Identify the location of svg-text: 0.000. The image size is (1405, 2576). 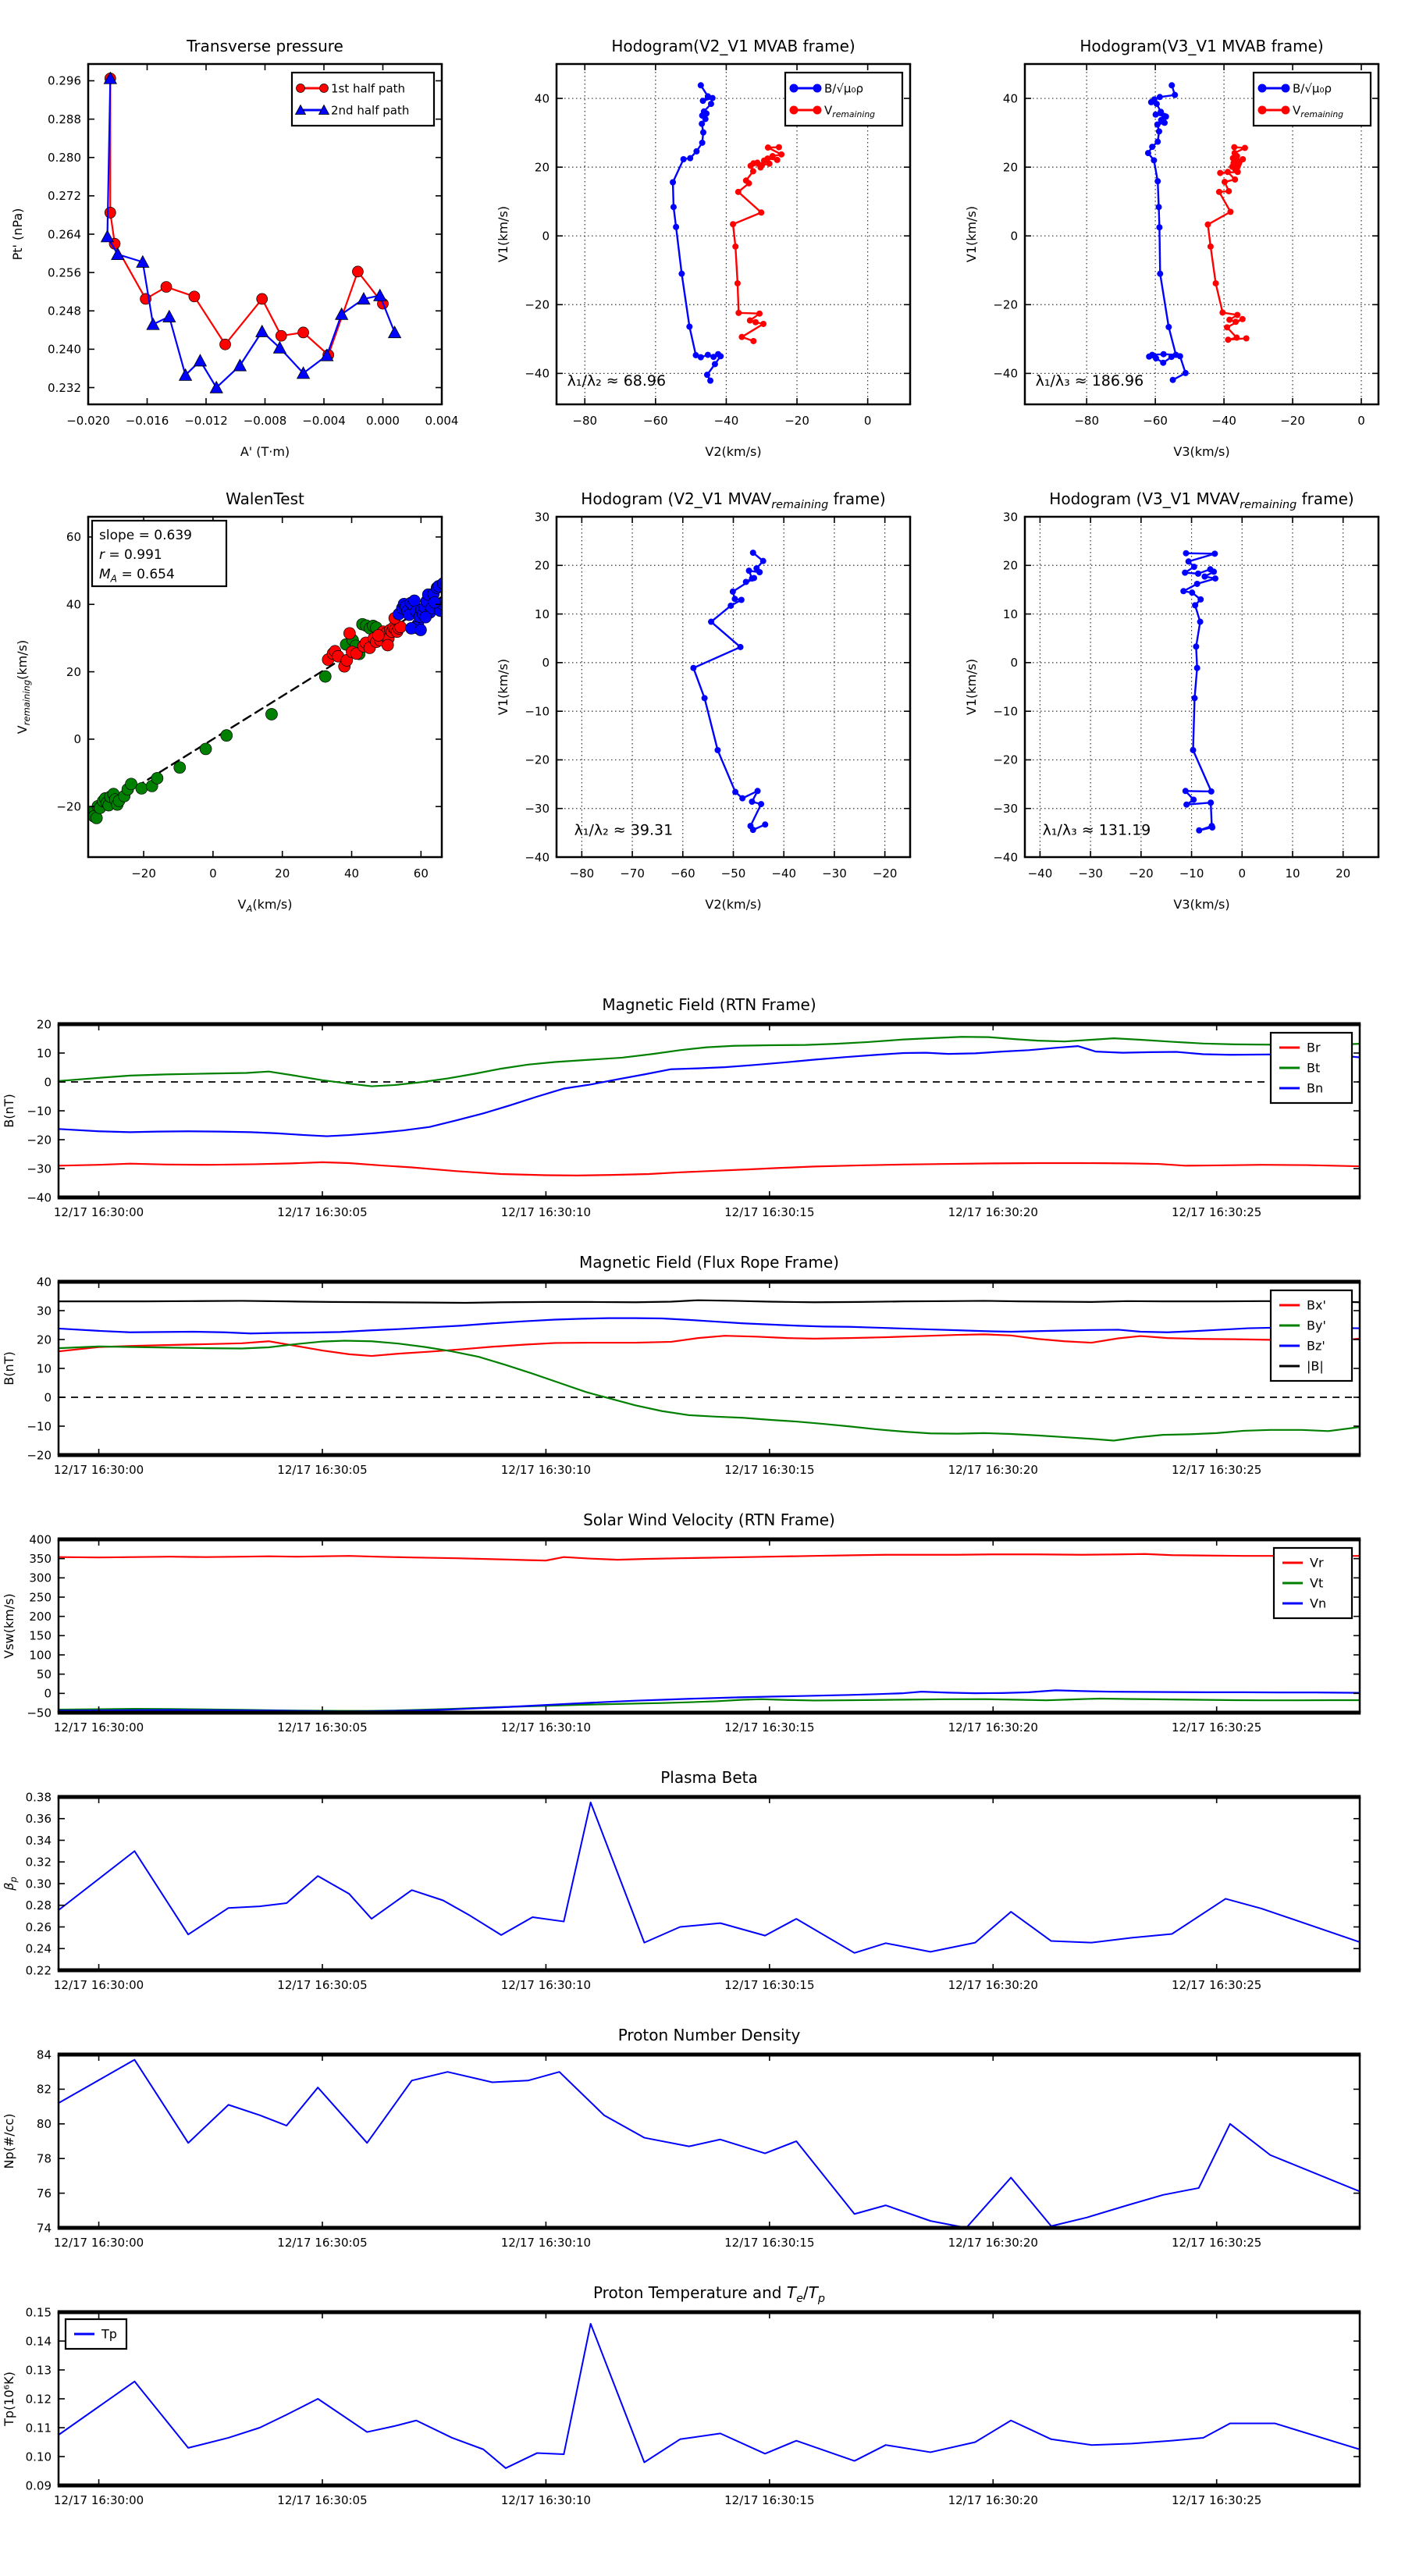
(383, 421).